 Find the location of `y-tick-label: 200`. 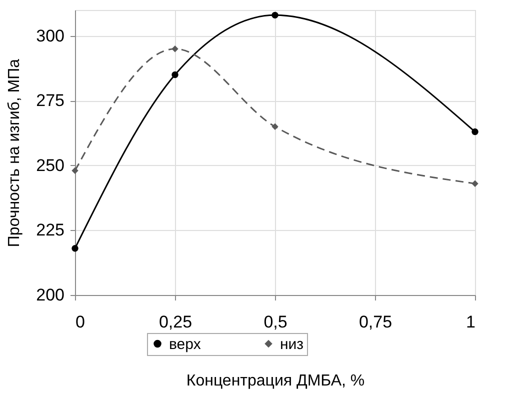

y-tick-label: 200 is located at coordinates (50, 295).